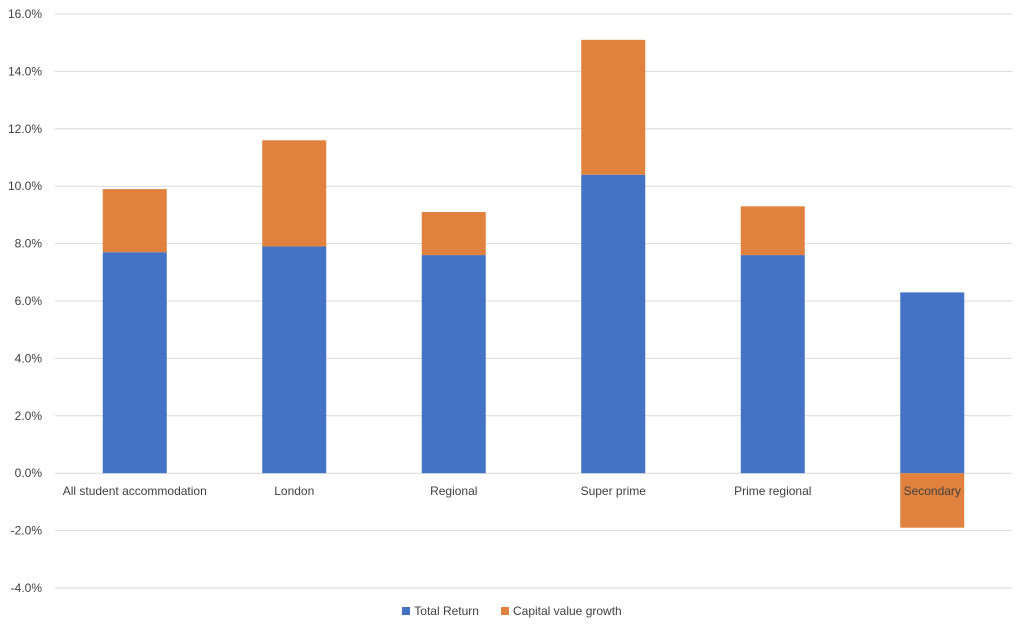  What do you see at coordinates (406, 611) in the screenshot?
I see `legend-swatch-total-return` at bounding box center [406, 611].